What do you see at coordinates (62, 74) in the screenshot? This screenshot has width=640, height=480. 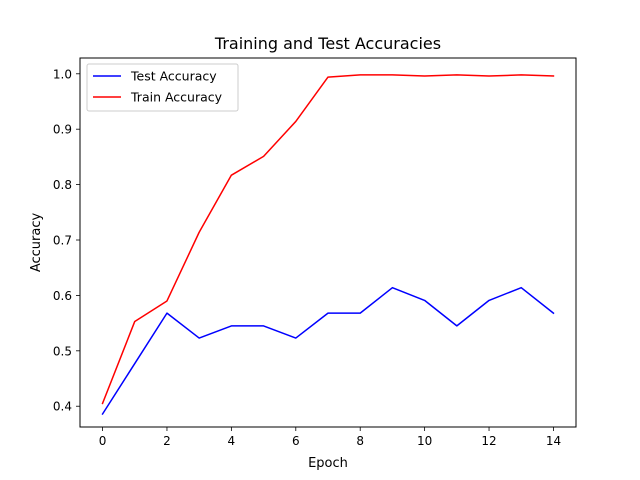 I see `y-tick-label: 1.0` at bounding box center [62, 74].